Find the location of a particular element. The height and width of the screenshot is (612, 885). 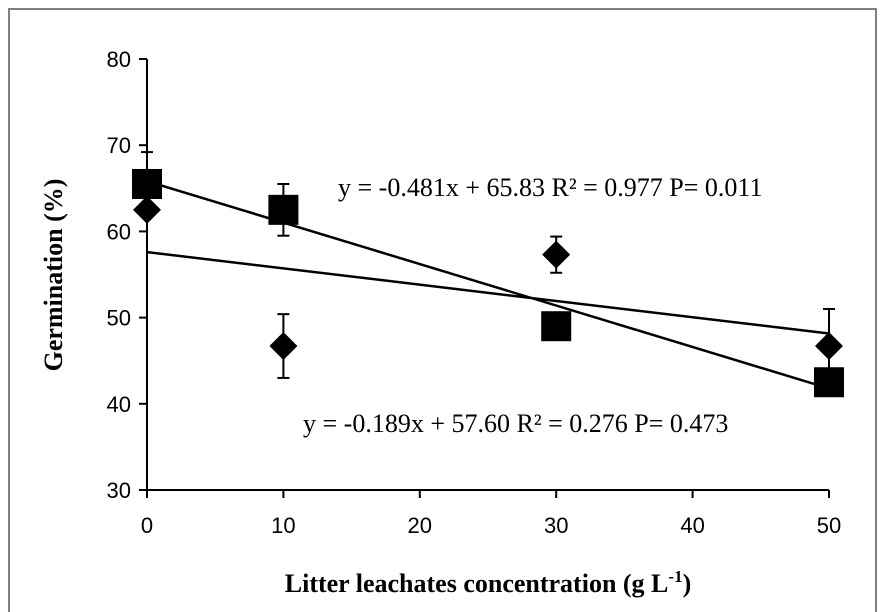

y-tick-label: 50 is located at coordinates (119, 318).